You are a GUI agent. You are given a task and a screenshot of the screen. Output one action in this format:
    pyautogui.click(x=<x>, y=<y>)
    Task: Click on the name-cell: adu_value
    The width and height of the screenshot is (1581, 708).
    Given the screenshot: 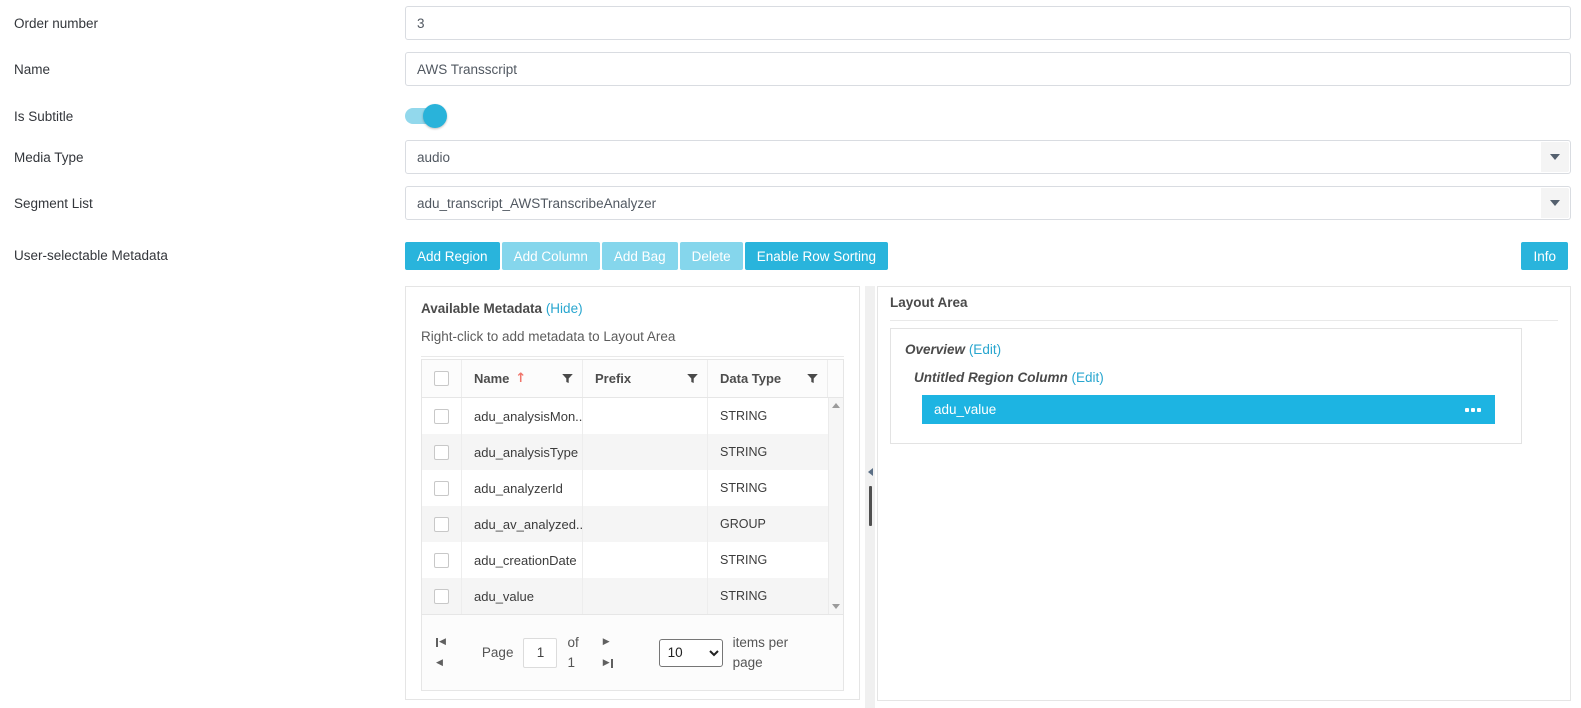 What is the action you would take?
    pyautogui.click(x=522, y=596)
    